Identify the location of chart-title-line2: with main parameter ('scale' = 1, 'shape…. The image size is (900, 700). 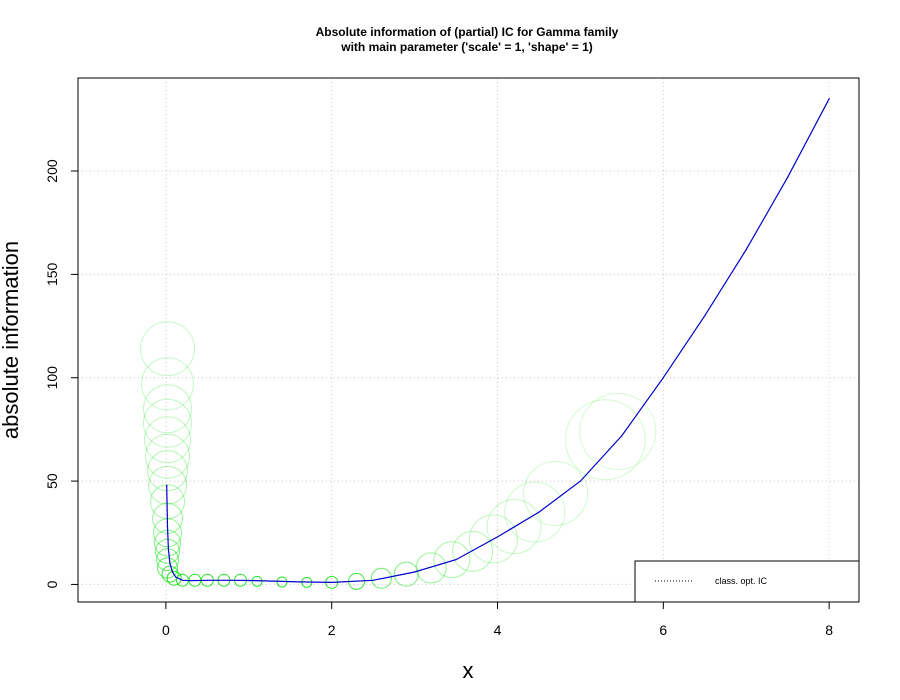
(466, 47).